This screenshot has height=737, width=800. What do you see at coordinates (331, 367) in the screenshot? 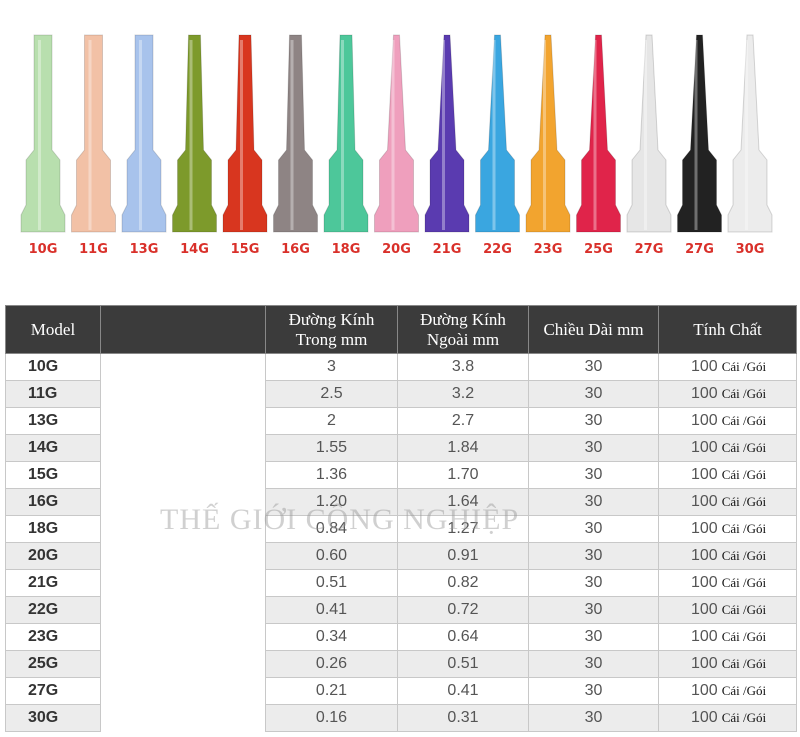
I see `inner-diameter-cell: 3` at bounding box center [331, 367].